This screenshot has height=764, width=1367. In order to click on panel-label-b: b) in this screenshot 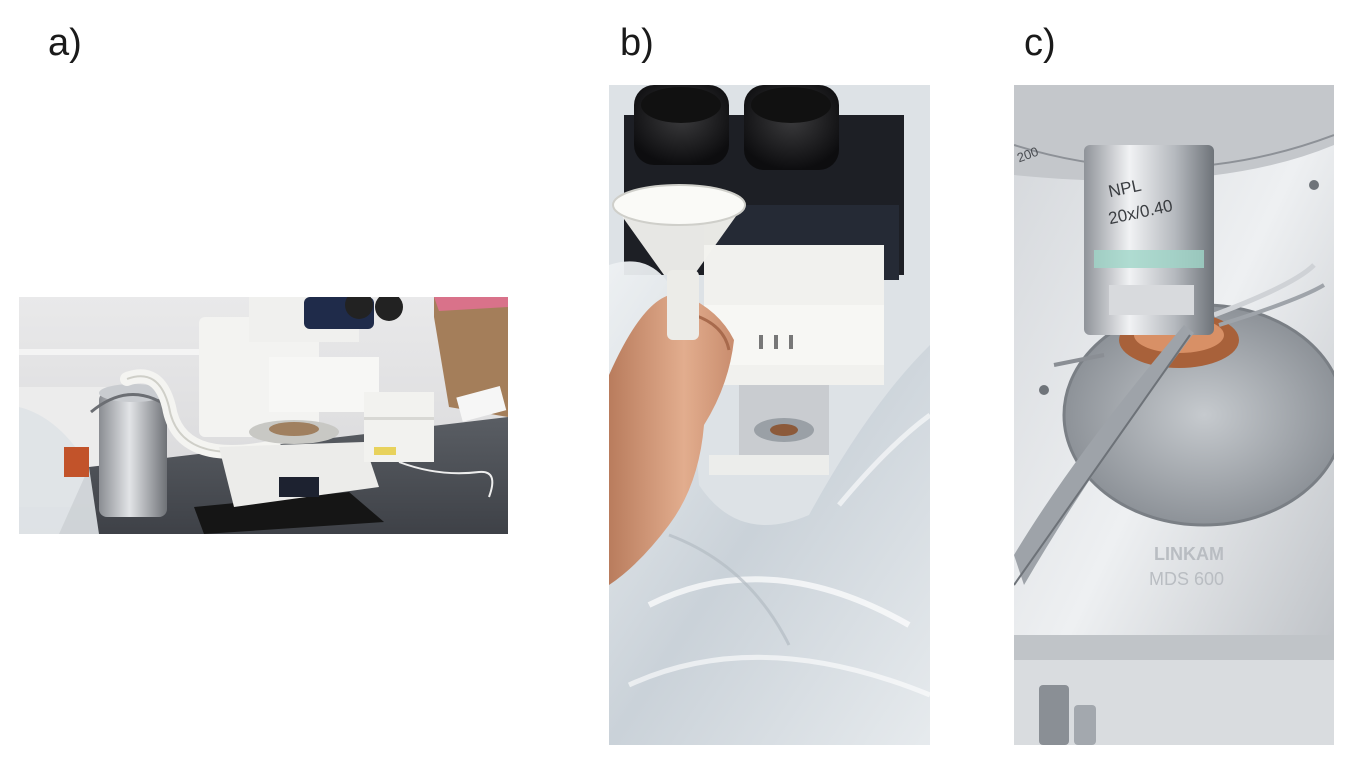, I will do `click(637, 43)`.